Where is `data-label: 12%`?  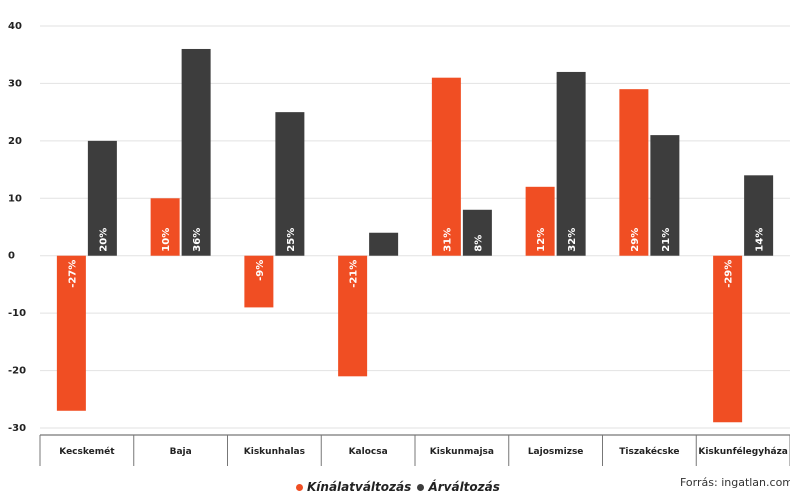
data-label: 12% is located at coordinates (541, 240).